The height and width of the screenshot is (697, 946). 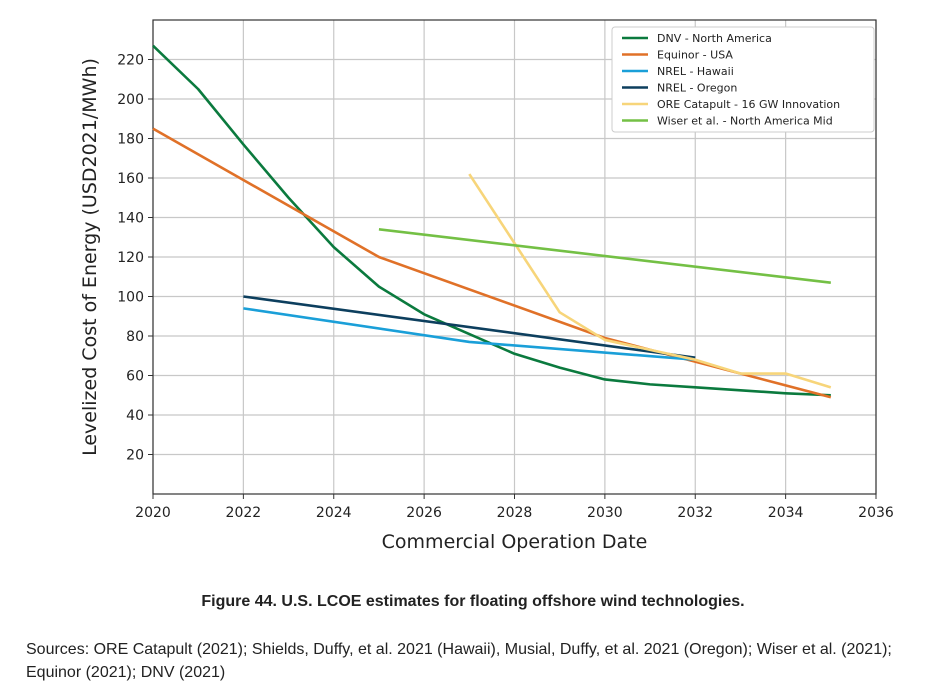 I want to click on y-tick-label: 200, so click(x=130, y=100).